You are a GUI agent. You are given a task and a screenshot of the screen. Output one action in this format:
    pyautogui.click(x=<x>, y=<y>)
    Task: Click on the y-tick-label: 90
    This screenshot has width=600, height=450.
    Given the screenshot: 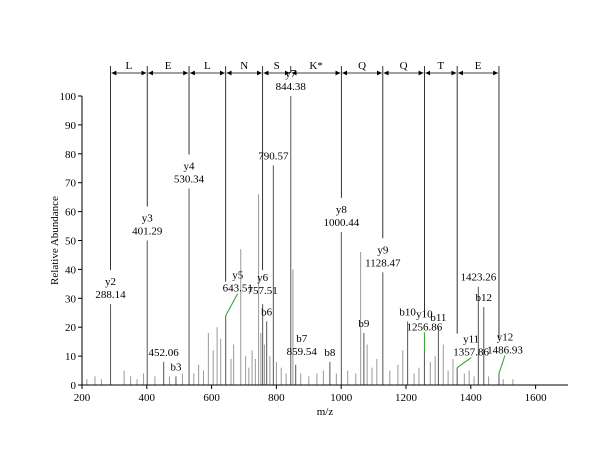 What is the action you would take?
    pyautogui.click(x=71, y=126)
    